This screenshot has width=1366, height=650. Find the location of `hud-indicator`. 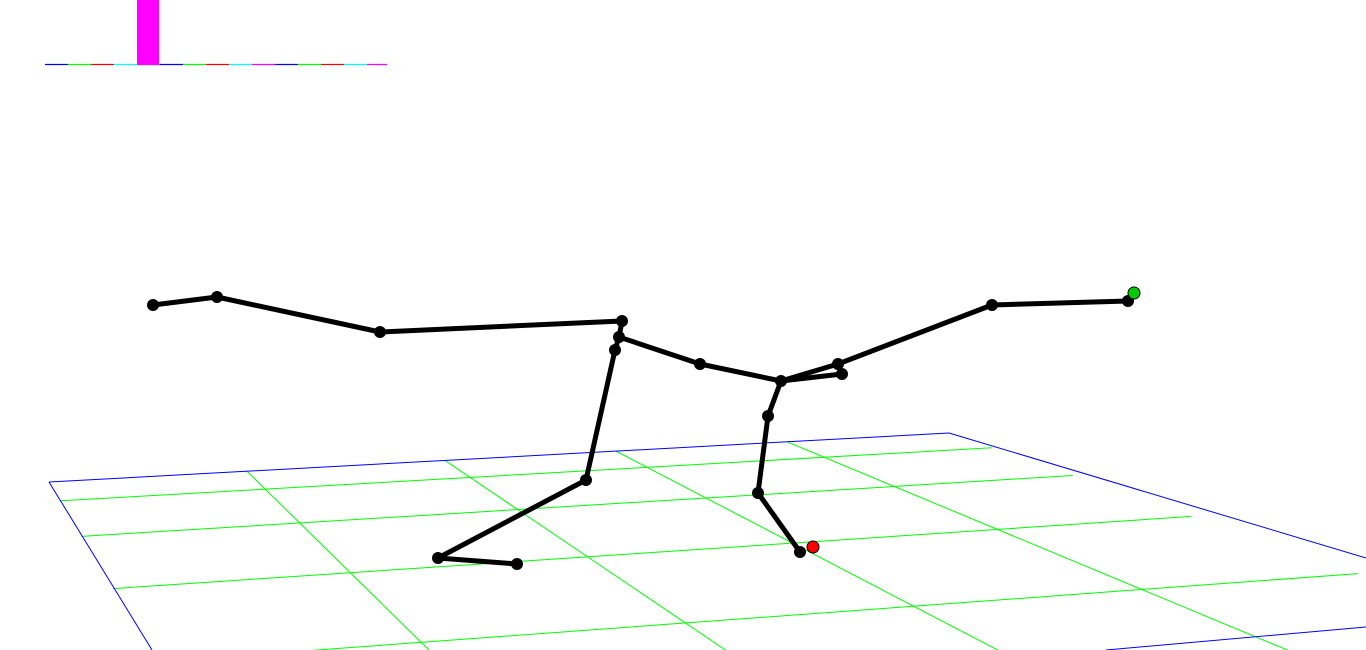

hud-indicator is located at coordinates (216, 33).